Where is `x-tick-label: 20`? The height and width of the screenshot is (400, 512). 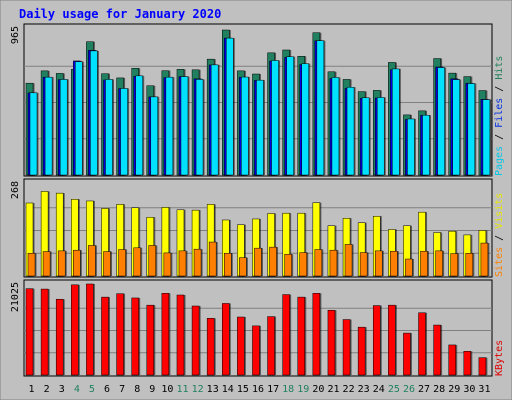
x-tick-label: 20 is located at coordinates (318, 389).